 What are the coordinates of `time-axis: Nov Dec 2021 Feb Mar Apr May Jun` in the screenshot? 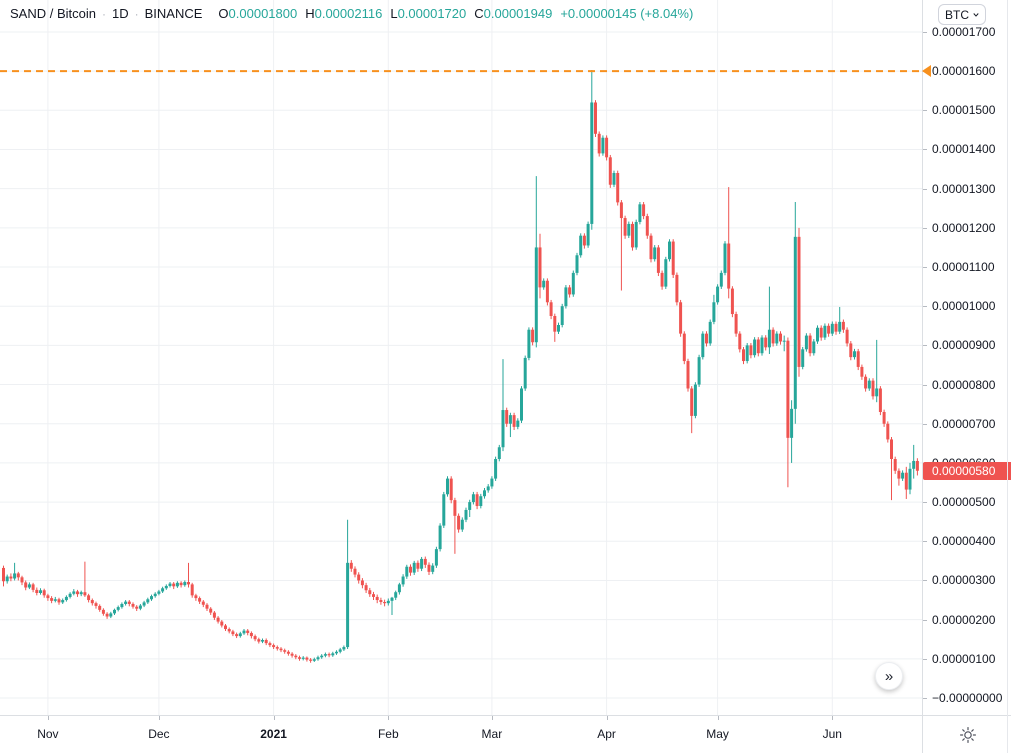 It's located at (505, 734).